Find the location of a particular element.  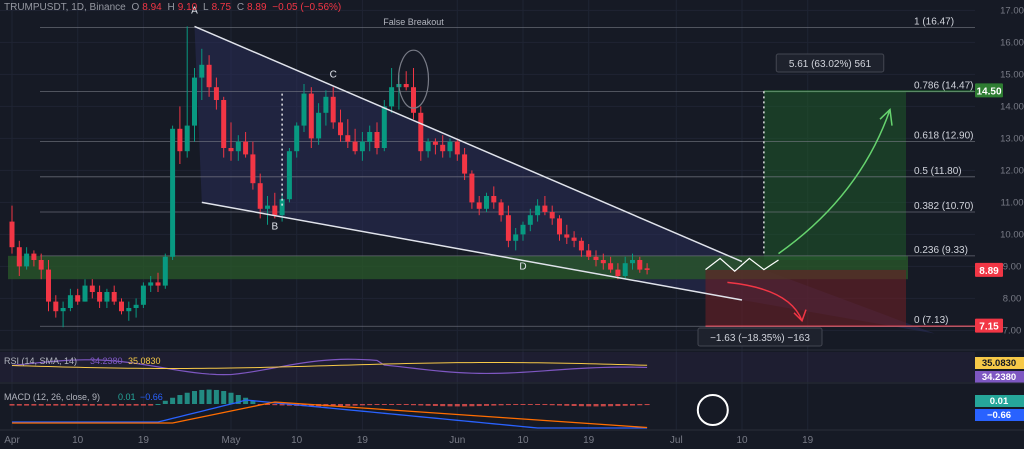

fib-label: 0.618 (12.90) is located at coordinates (944, 136).